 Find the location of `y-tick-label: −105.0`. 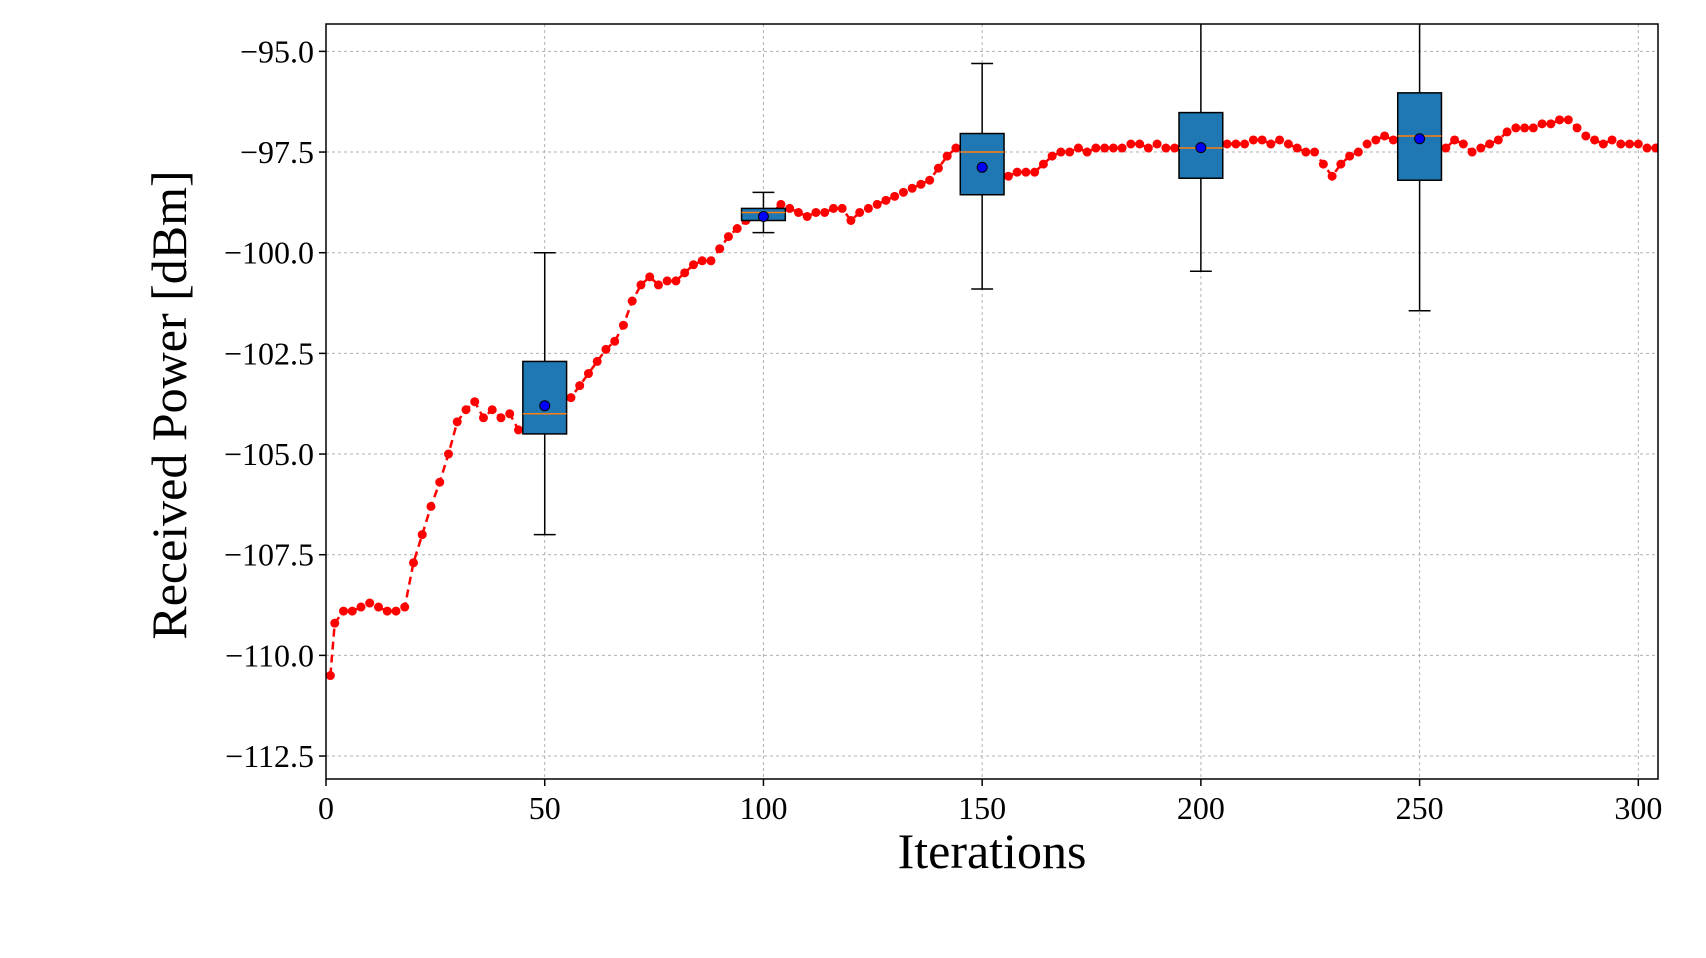

y-tick-label: −105.0 is located at coordinates (269, 454).